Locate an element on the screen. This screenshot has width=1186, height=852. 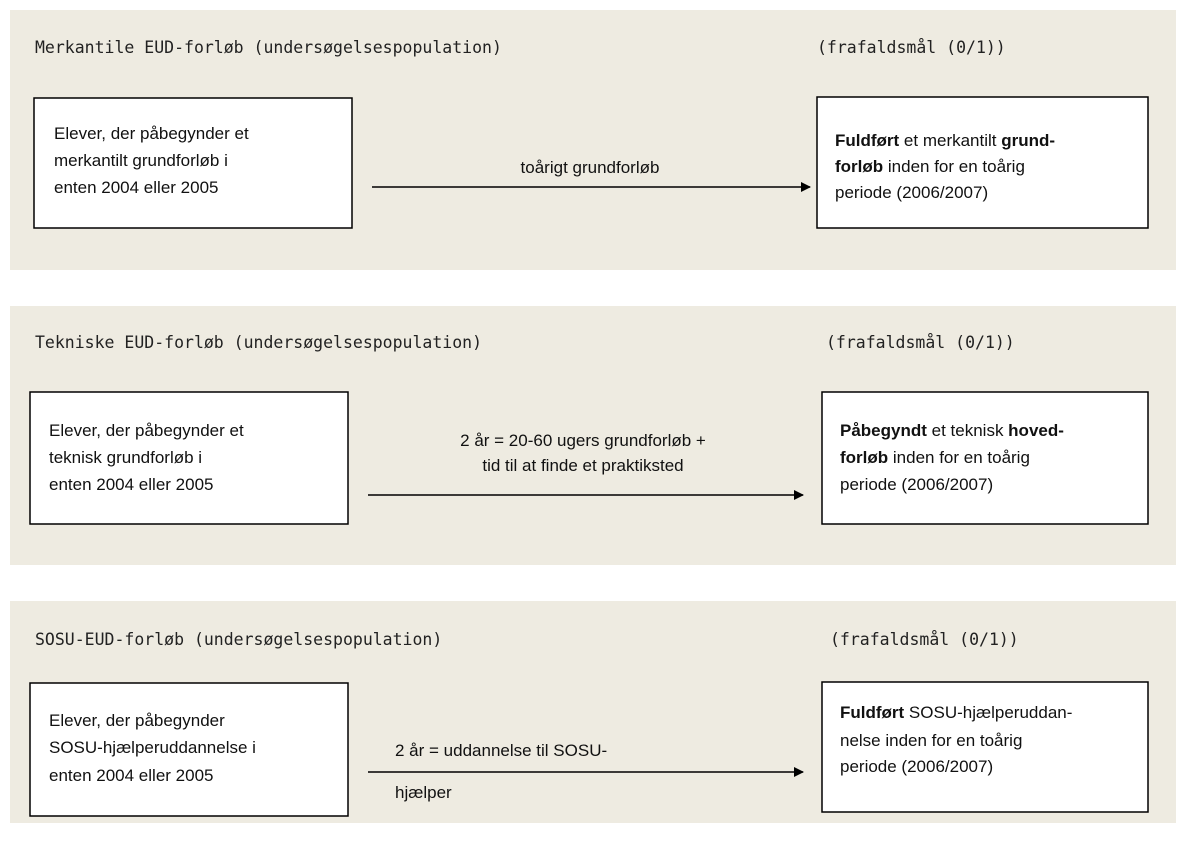
result-text: Påbegyndt et teknisk hoved- is located at coordinates (952, 430).